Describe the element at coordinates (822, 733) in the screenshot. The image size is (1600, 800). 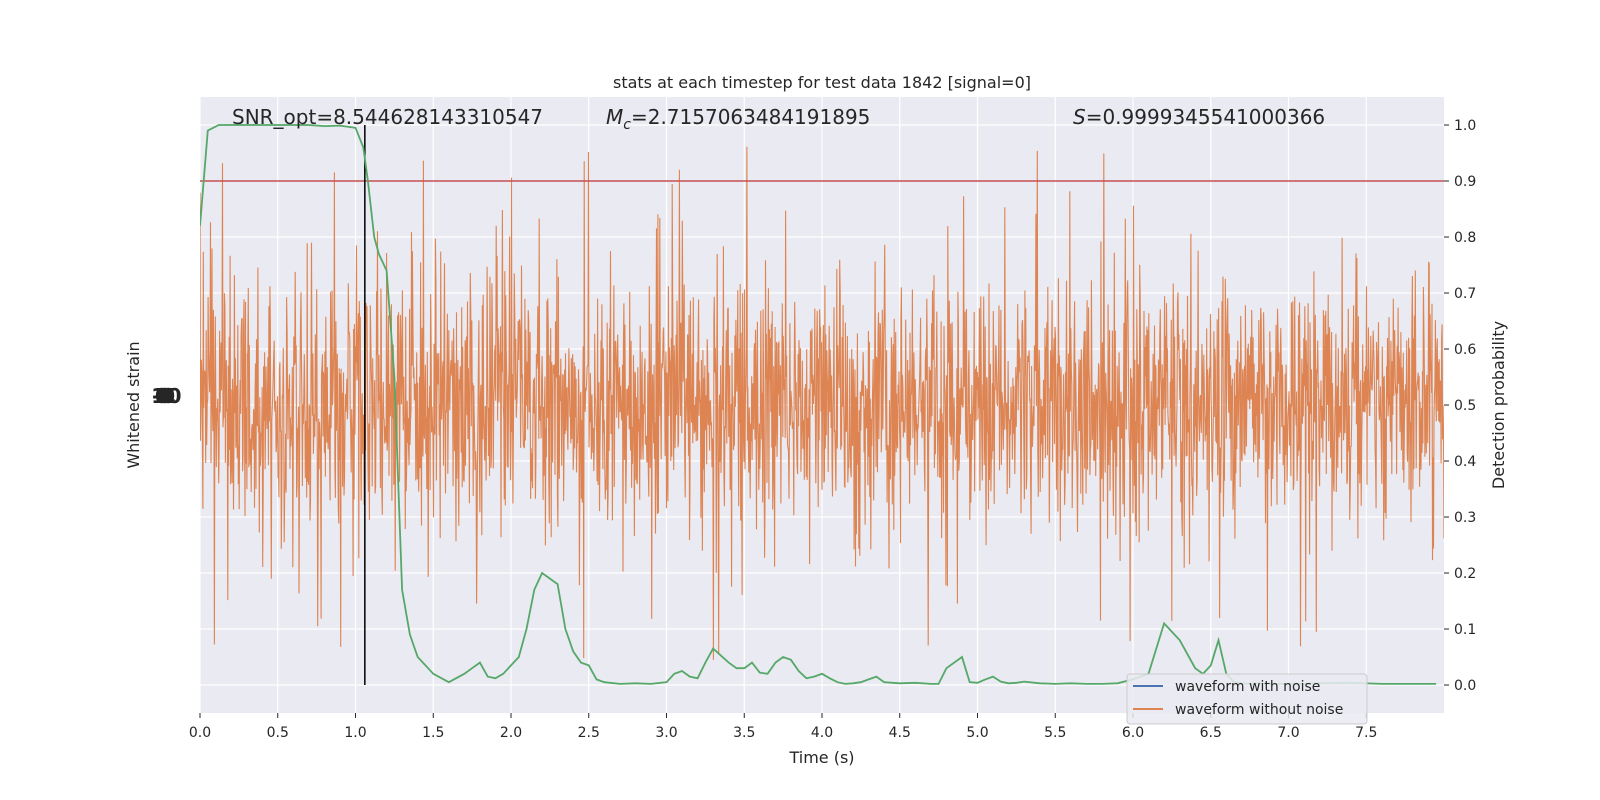
I see `x-tick-label-8: 4.0` at that location.